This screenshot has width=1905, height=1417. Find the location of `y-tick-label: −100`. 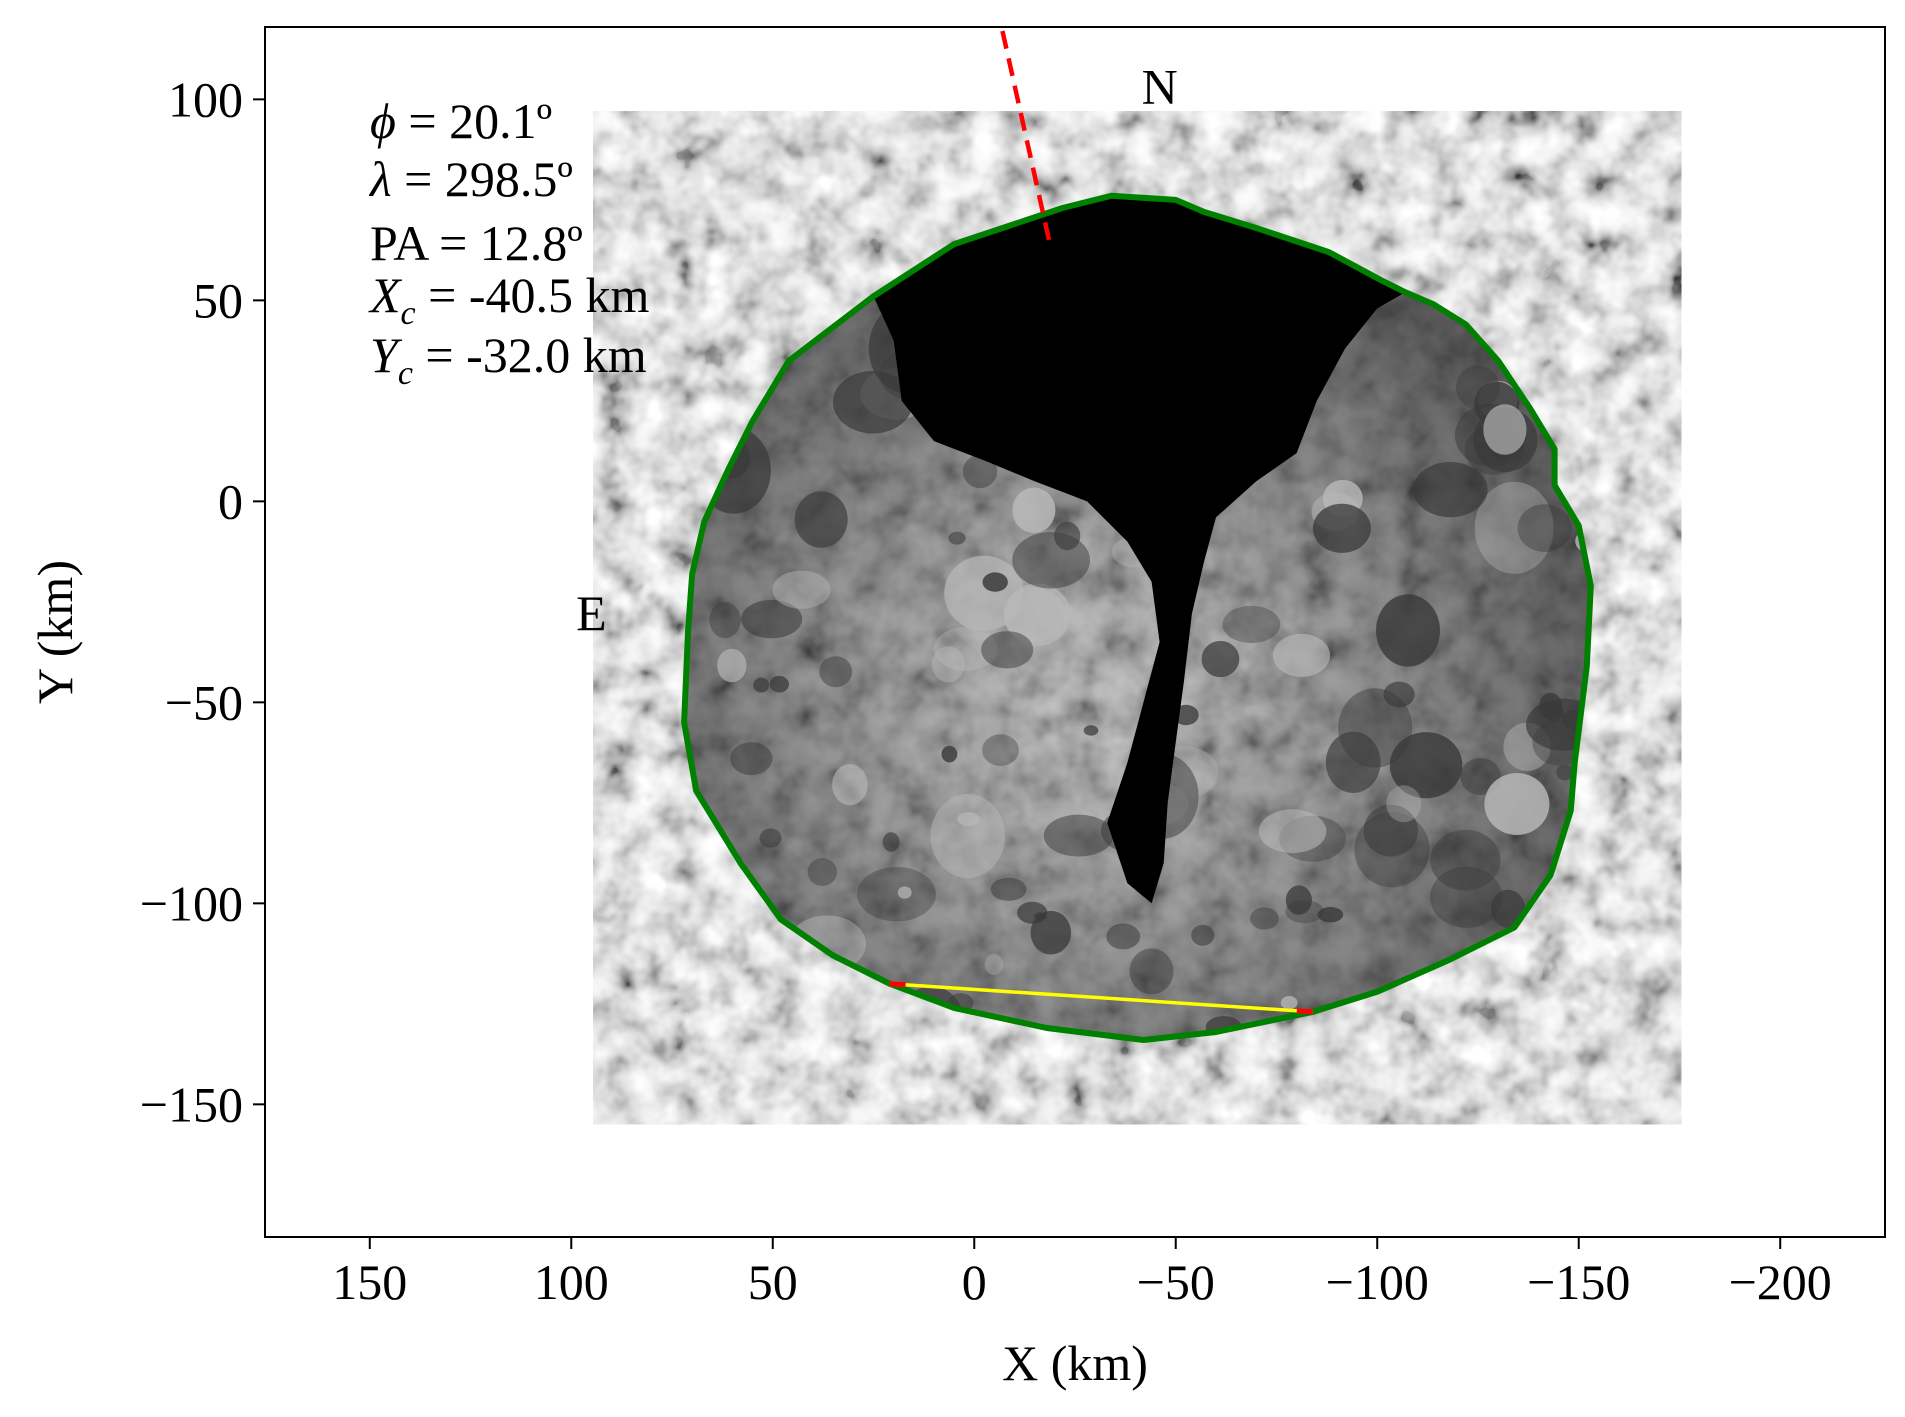

y-tick-label: −100 is located at coordinates (191, 903).